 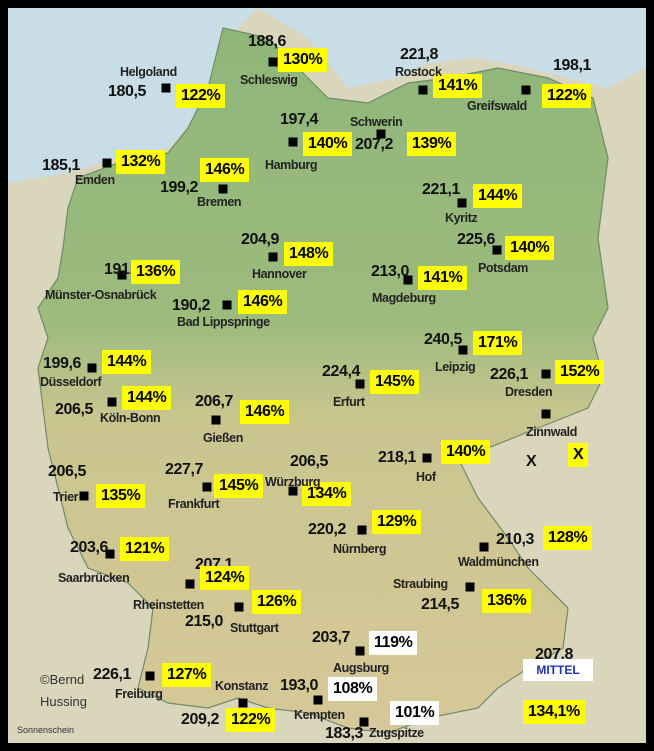 I want to click on station-name: Konstanz, so click(x=242, y=686).